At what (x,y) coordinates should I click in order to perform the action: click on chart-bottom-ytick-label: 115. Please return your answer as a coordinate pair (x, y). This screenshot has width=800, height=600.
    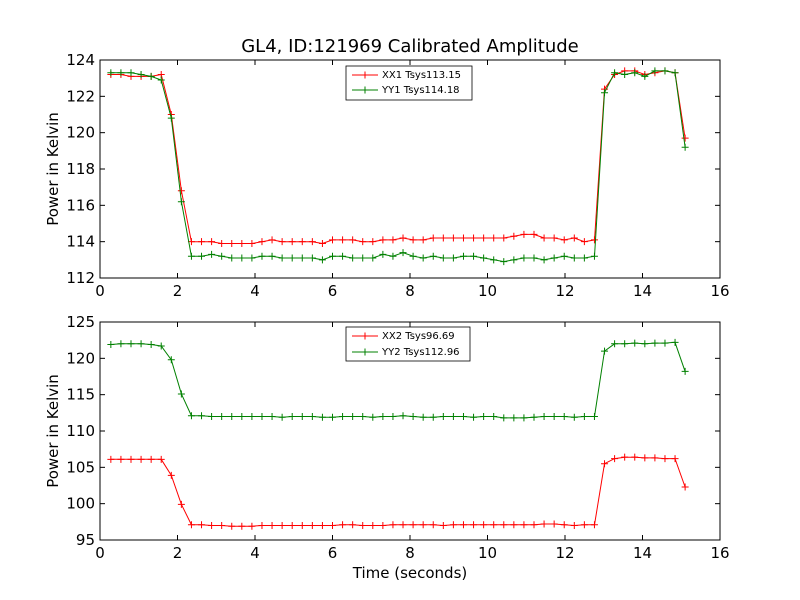
    Looking at the image, I should click on (80, 395).